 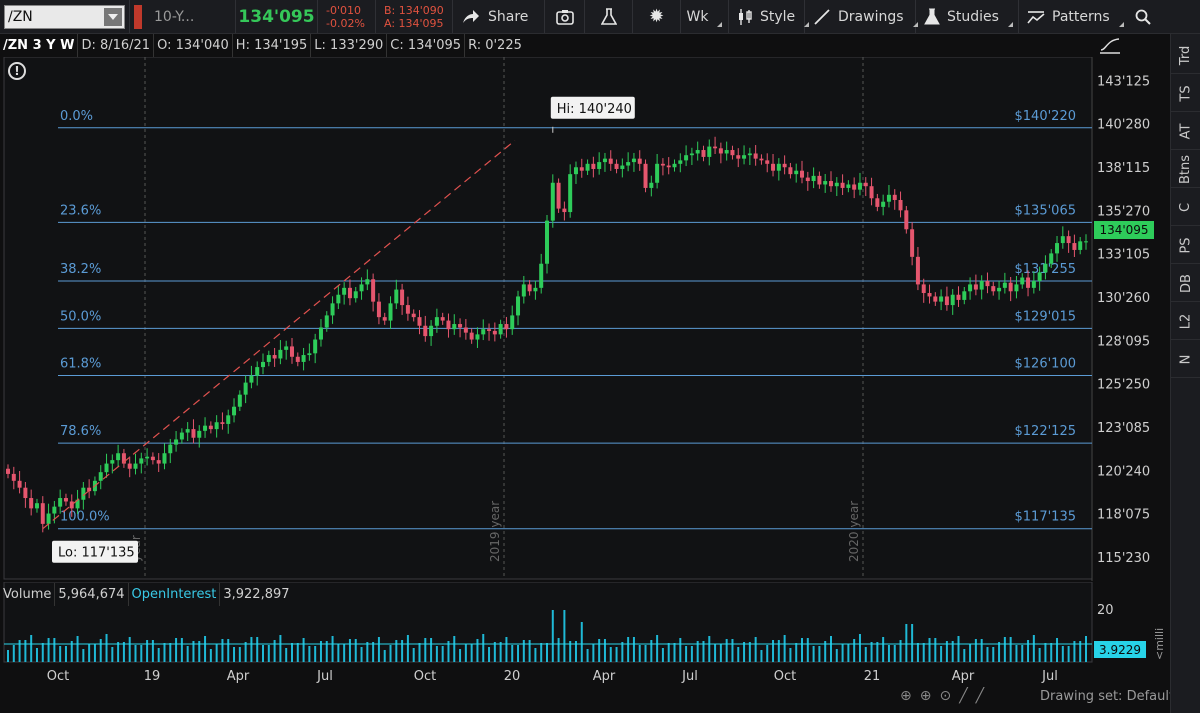 I want to click on style-button: Style, so click(x=769, y=16).